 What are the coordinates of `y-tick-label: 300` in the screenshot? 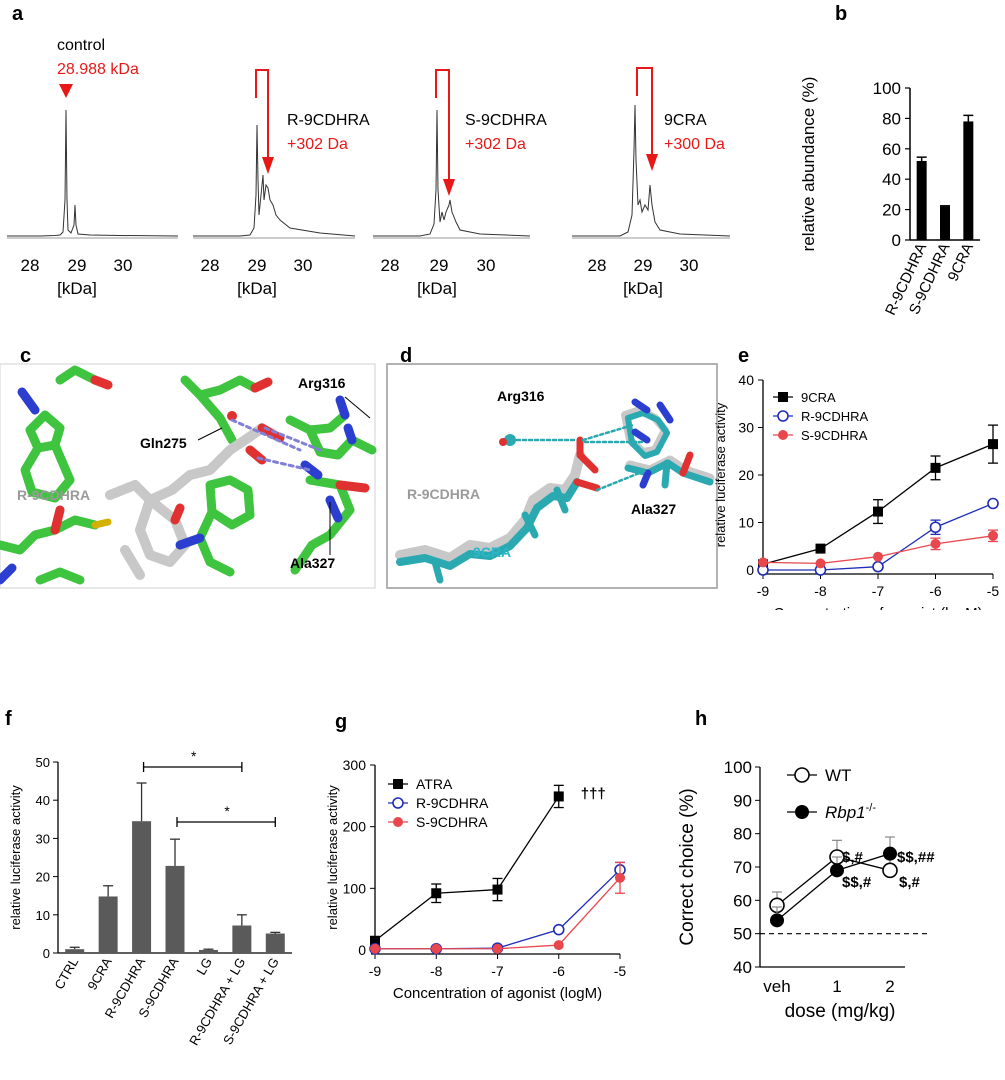 It's located at (355, 765).